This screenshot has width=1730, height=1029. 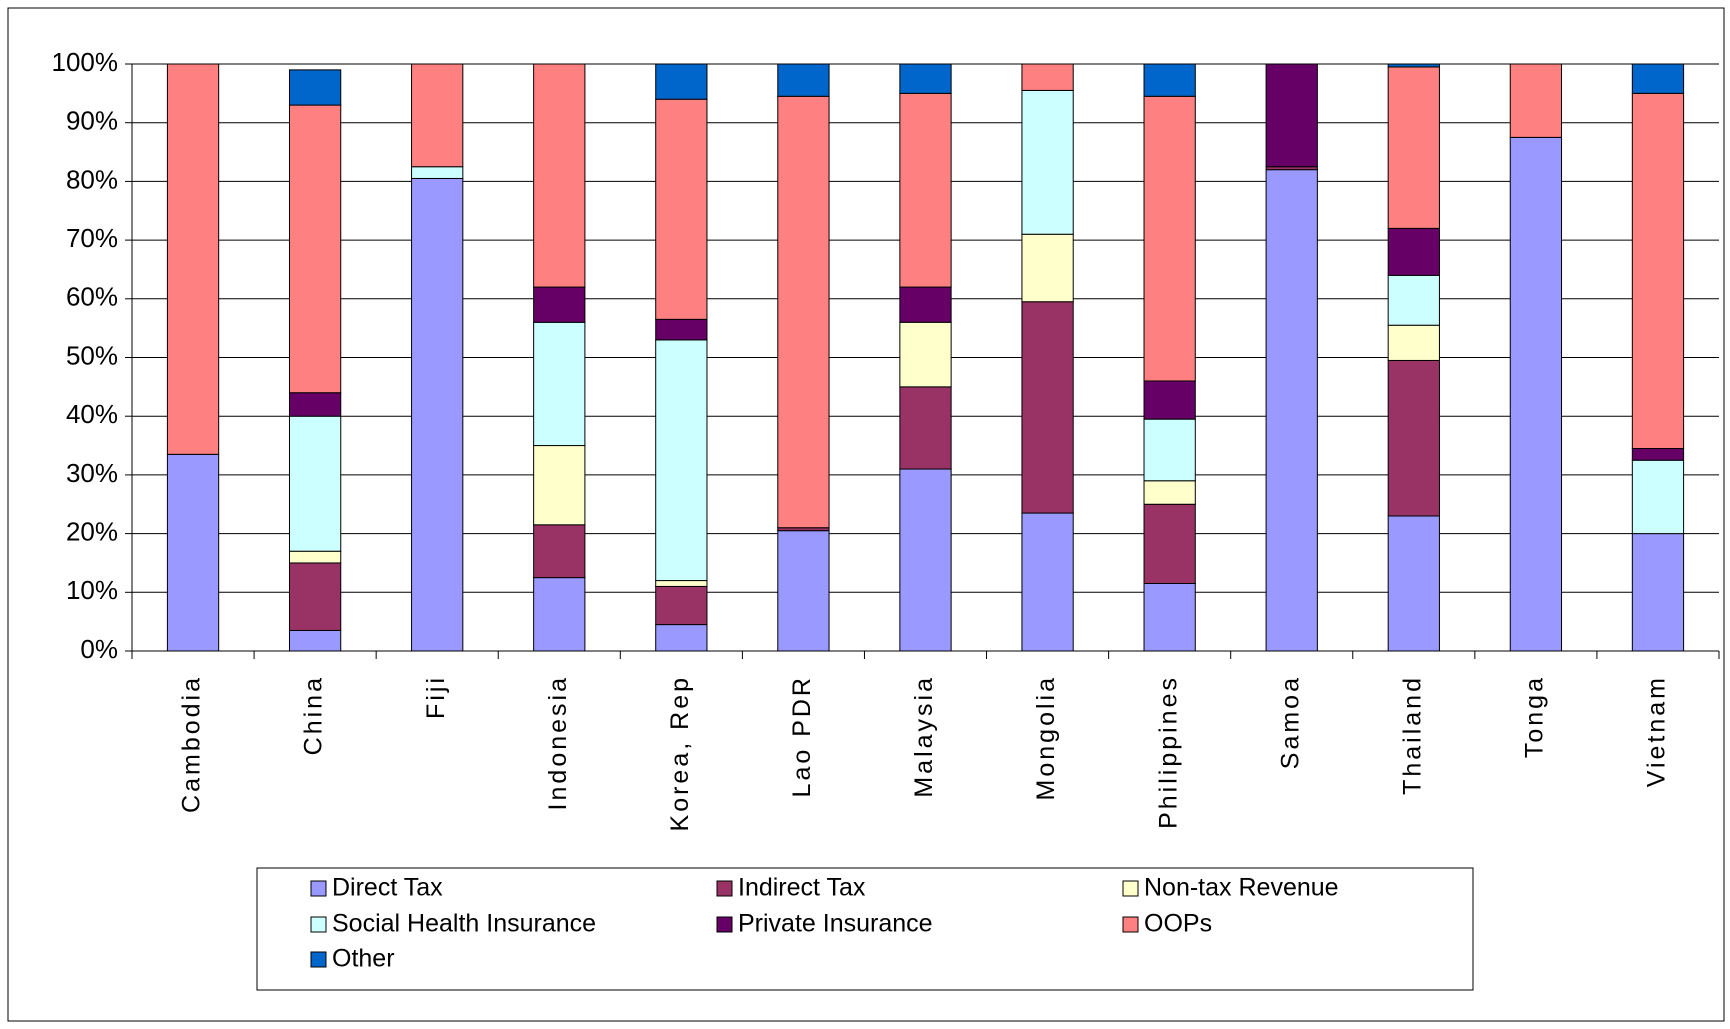 I want to click on y-tick-label: 0%, so click(x=99, y=649).